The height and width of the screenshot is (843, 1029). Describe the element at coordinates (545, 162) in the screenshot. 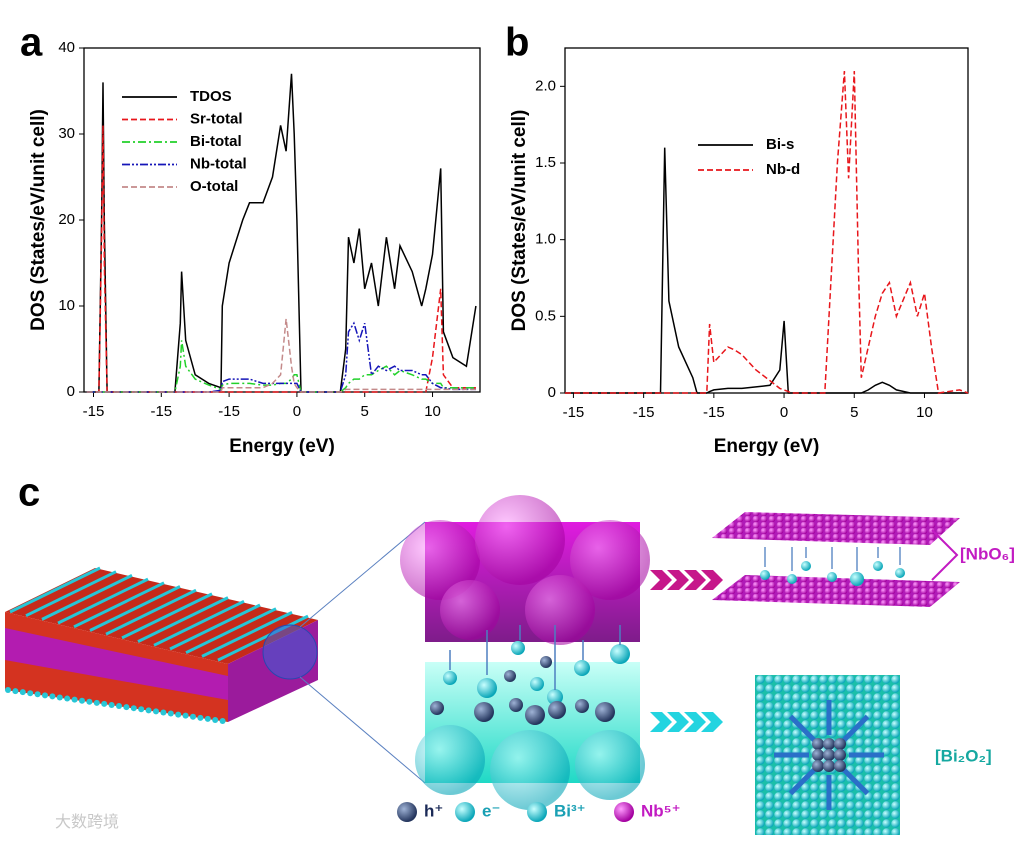

I see `y-tick-label: 1.5` at that location.